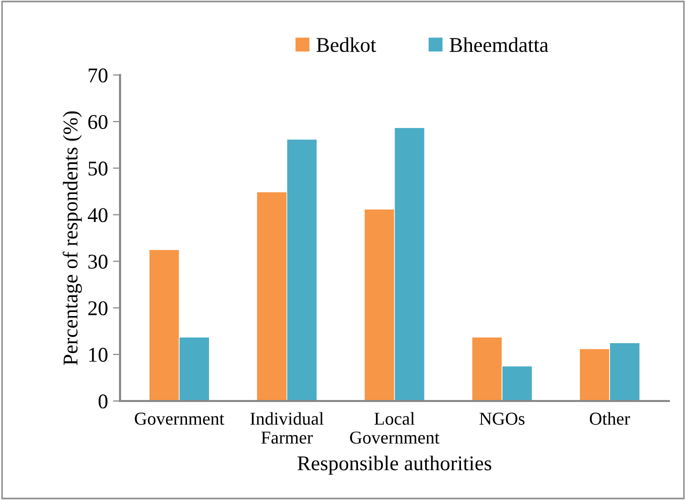 The height and width of the screenshot is (500, 686). I want to click on x-tick-label: Government, so click(179, 418).